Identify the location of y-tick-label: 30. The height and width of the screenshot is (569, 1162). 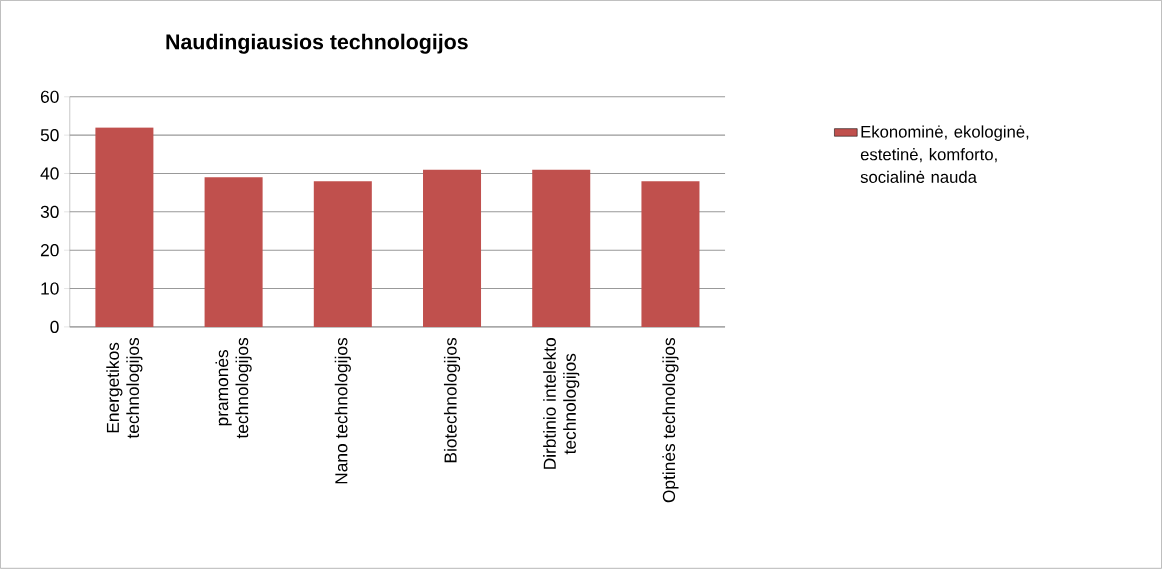
(49, 212).